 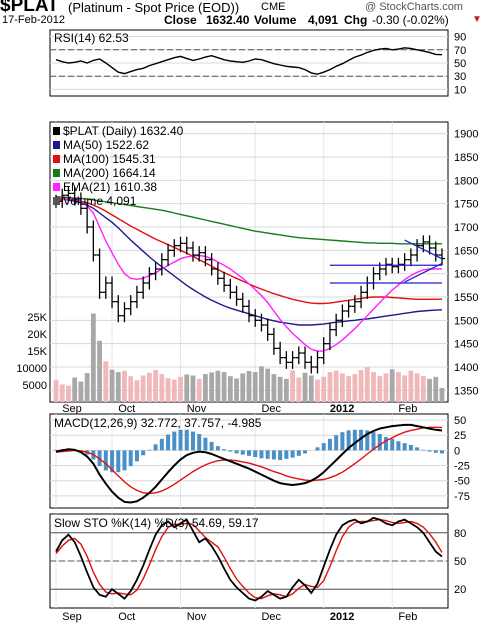 What do you see at coordinates (31, 369) in the screenshot?
I see `volume-tick-label: 10000` at bounding box center [31, 369].